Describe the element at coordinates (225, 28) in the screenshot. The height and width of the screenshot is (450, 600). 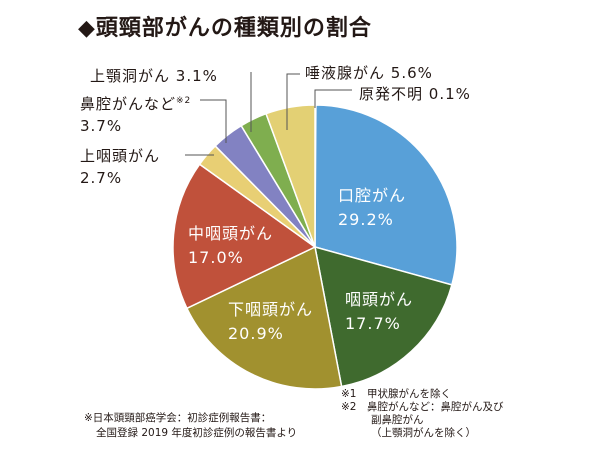
I see `chart-title: ◆頭頸部がんの種類別の割合` at that location.